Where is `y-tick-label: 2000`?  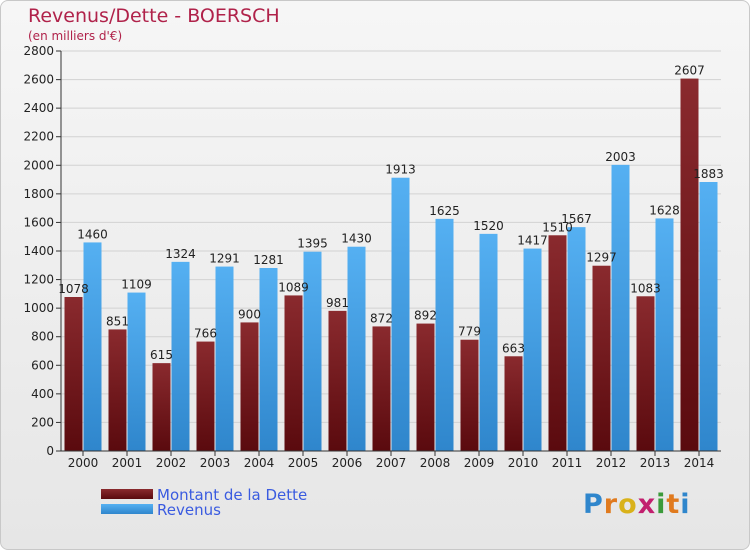 y-tick-label: 2000 is located at coordinates (38, 165).